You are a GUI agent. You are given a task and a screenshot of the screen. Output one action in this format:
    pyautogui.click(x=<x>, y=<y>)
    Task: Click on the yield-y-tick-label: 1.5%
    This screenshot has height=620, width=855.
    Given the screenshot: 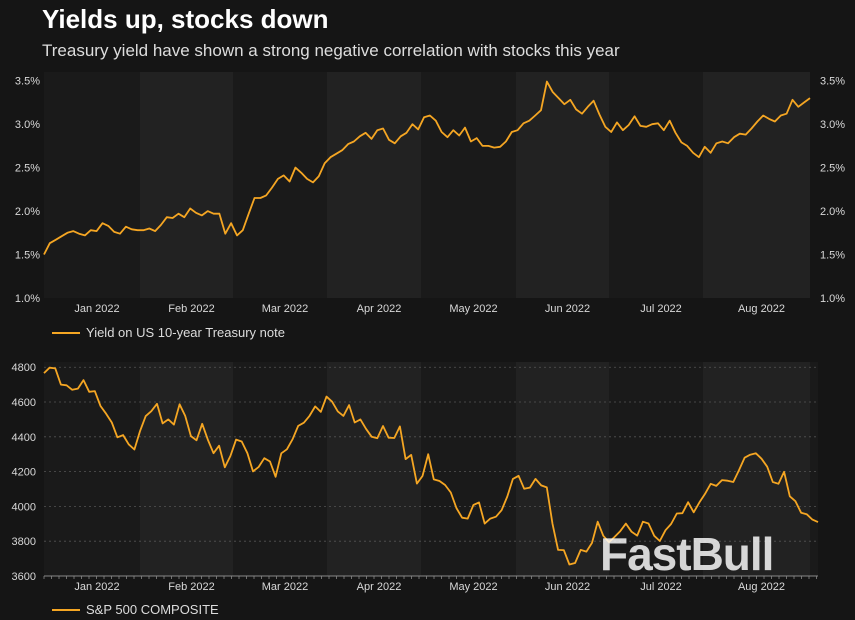 What is the action you would take?
    pyautogui.click(x=27, y=256)
    